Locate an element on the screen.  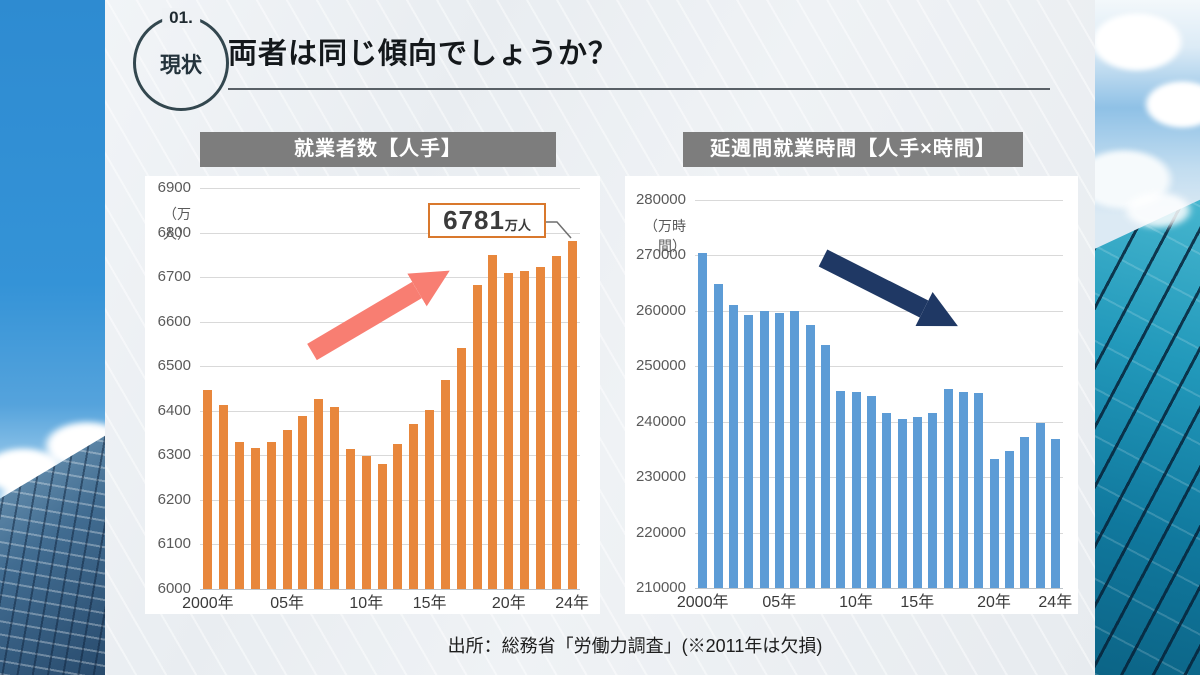
right-chart-title: 延週間就業時間【人手×時間】 is located at coordinates (853, 149).